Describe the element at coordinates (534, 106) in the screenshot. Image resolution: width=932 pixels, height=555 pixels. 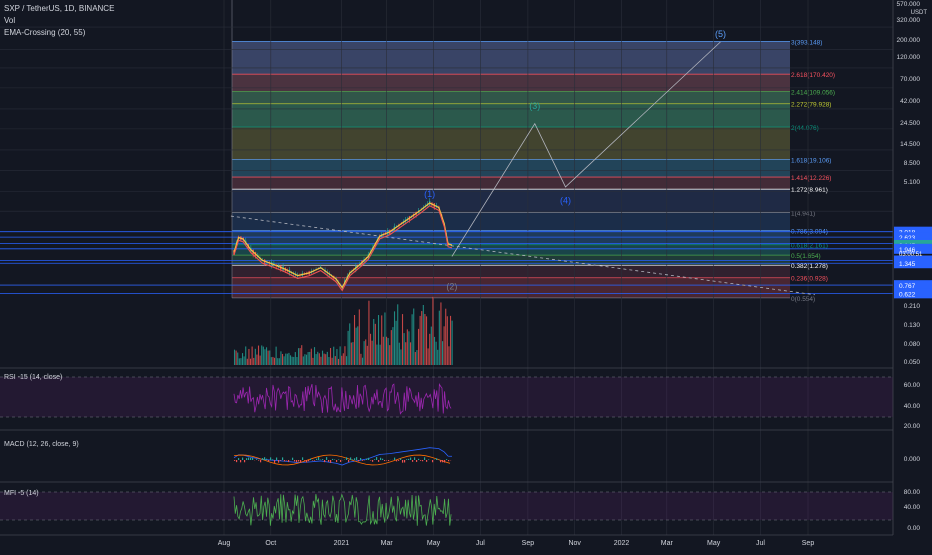
I see `wave-label: (3)` at that location.